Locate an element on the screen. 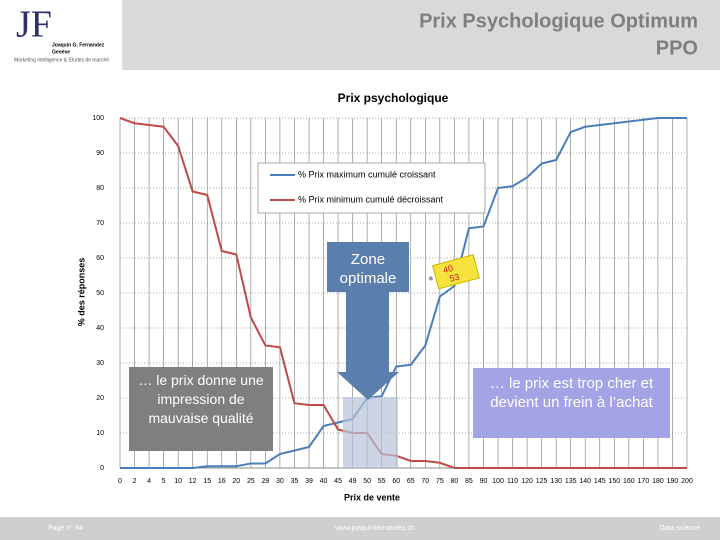  page-number: Page n° 94 is located at coordinates (65, 528).